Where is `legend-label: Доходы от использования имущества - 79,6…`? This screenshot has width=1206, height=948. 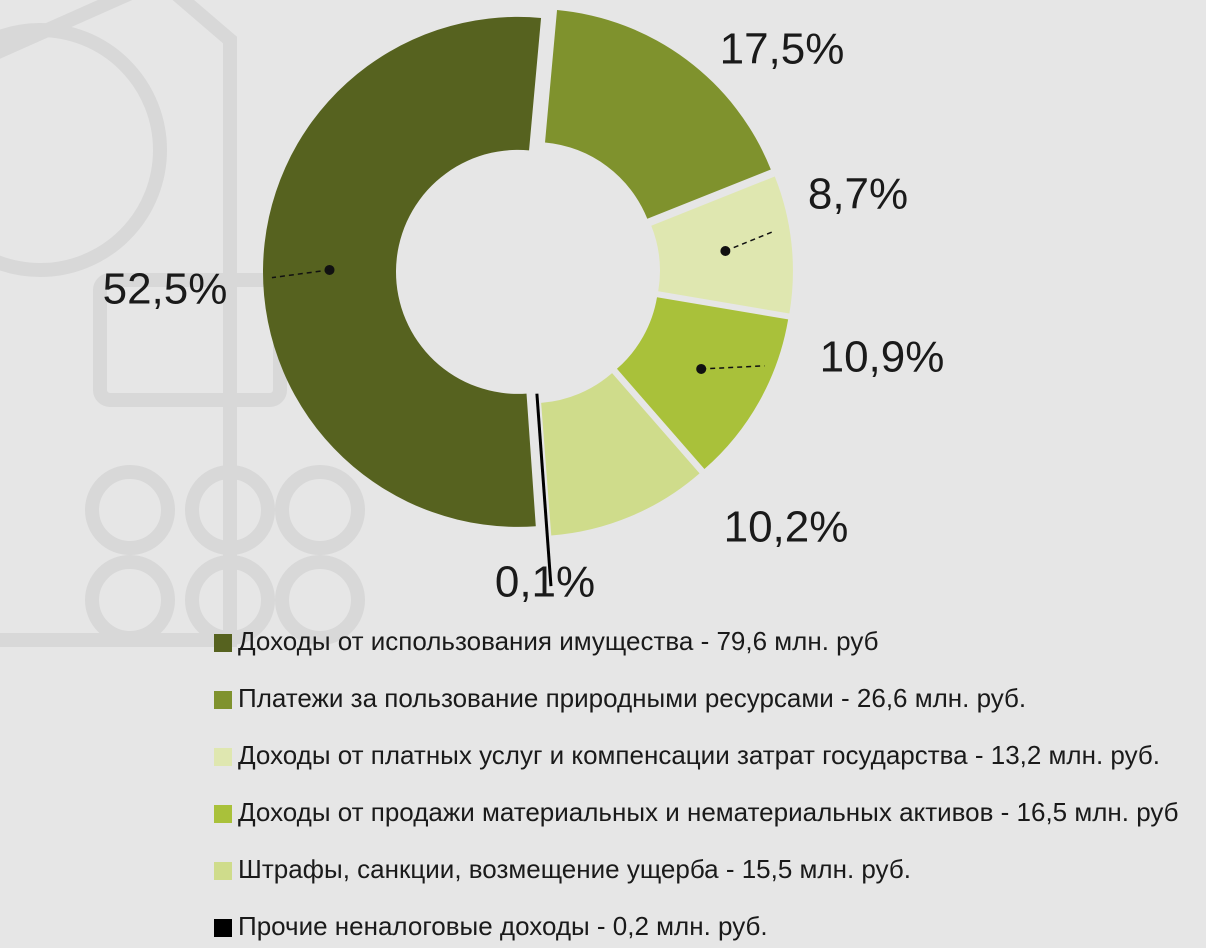 legend-label: Доходы от использования имущества - 79,6… is located at coordinates (558, 641).